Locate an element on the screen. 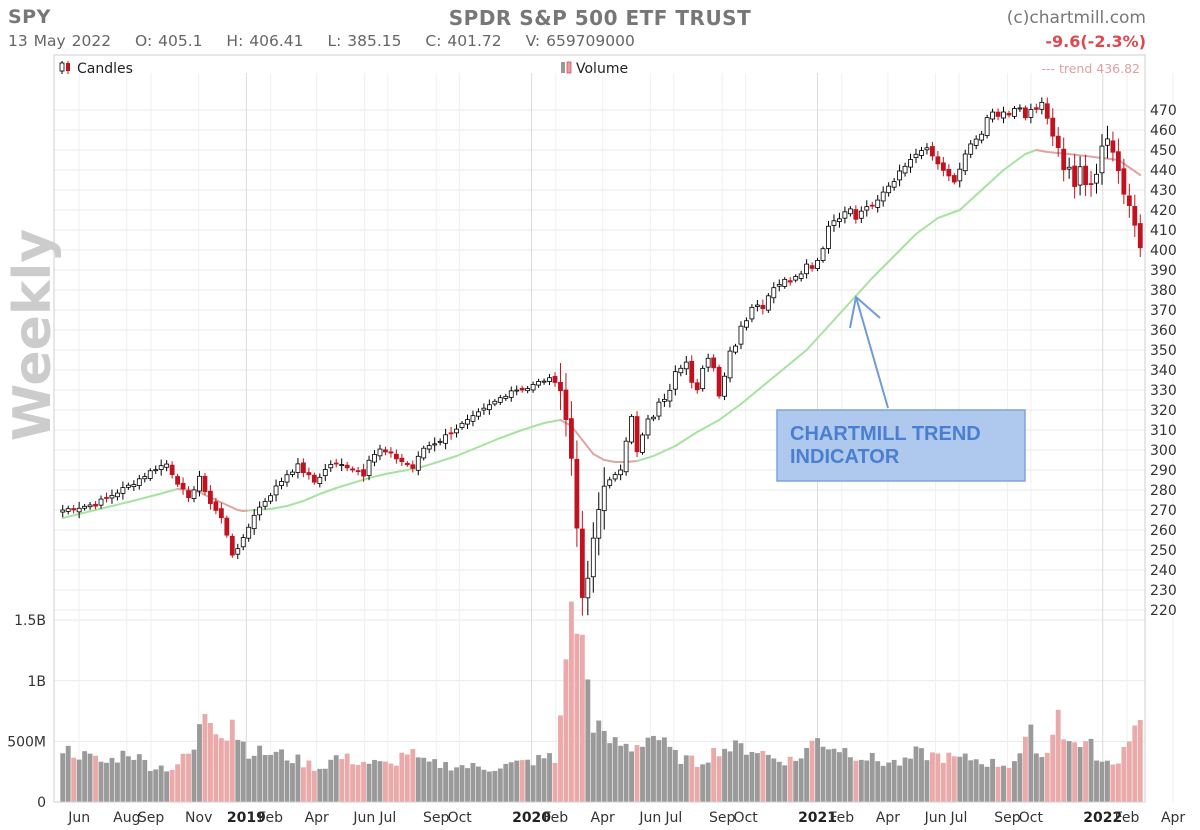 The width and height of the screenshot is (1200, 830). time-tick-label: Sep is located at coordinates (436, 818).